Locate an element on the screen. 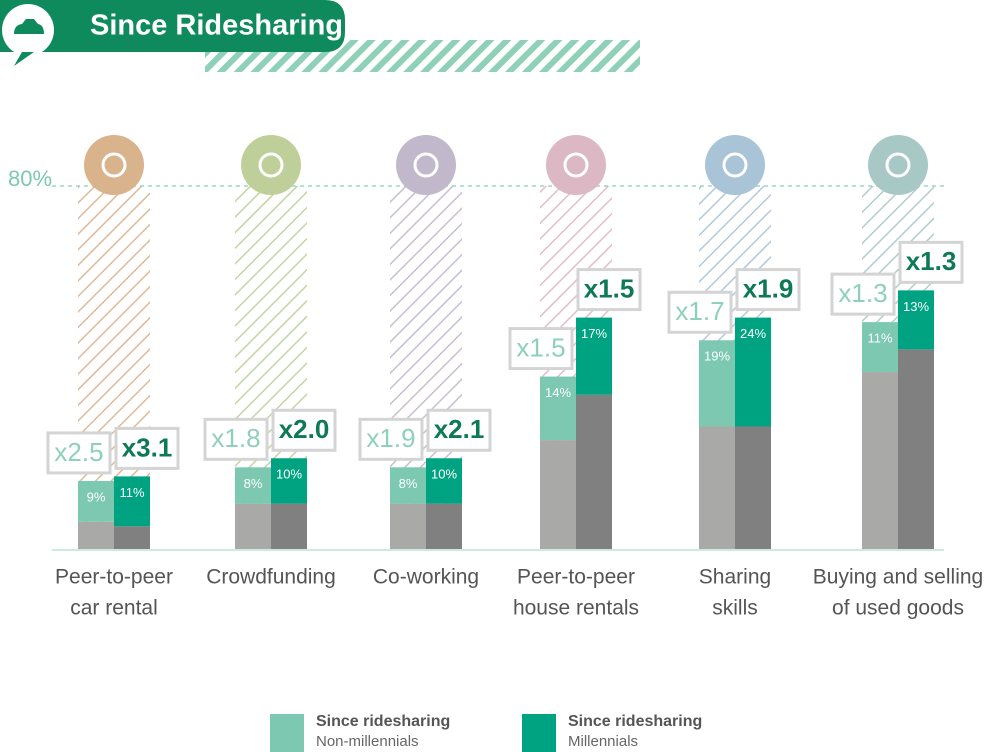 Image resolution: width=988 pixels, height=752 pixels. x-tick-label: house rentals is located at coordinates (576, 608).